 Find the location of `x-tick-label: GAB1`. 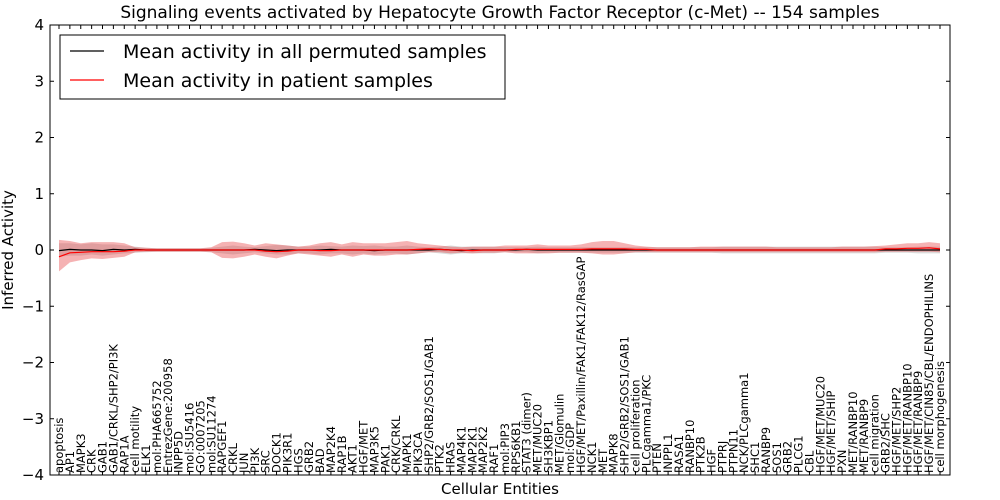

x-tick-label: GAB1 is located at coordinates (103, 457).